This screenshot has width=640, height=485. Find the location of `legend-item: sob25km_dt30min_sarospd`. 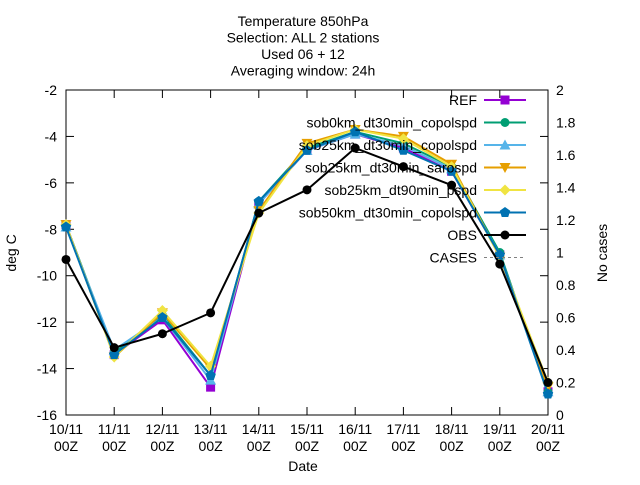

legend-item: sob25km_dt30min_sarospd is located at coordinates (415, 168).